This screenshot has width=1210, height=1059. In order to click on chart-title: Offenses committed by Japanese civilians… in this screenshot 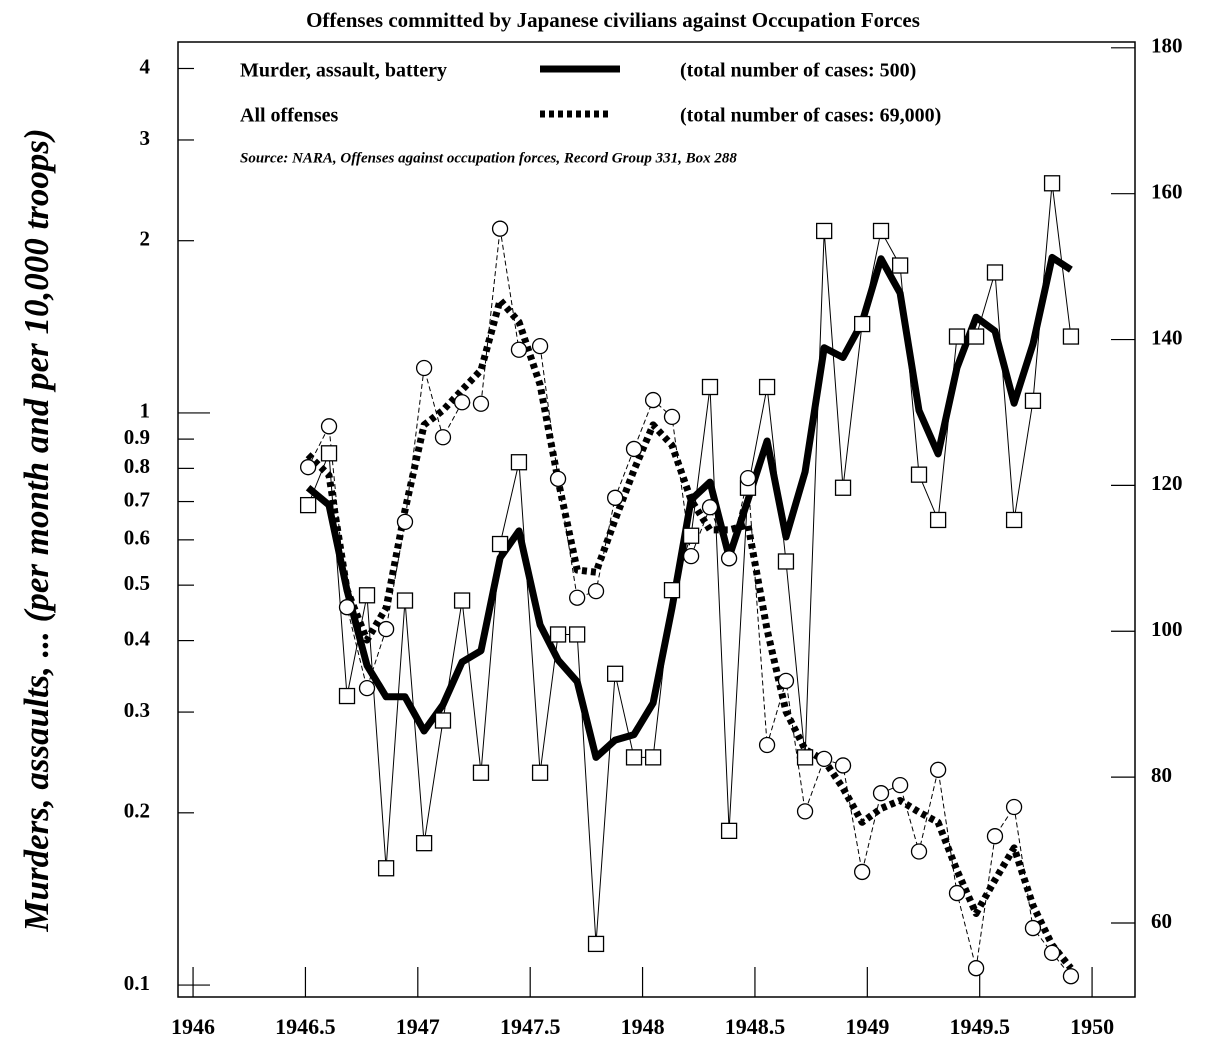, I will do `click(613, 20)`.